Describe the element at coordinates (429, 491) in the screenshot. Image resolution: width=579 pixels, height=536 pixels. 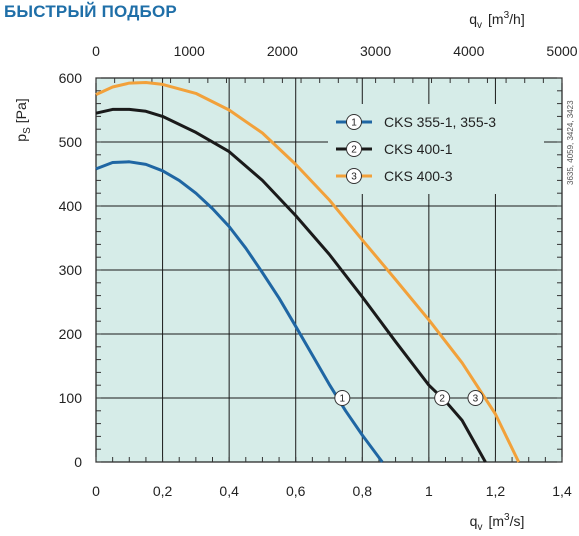
I see `x-tick-label: 1` at that location.